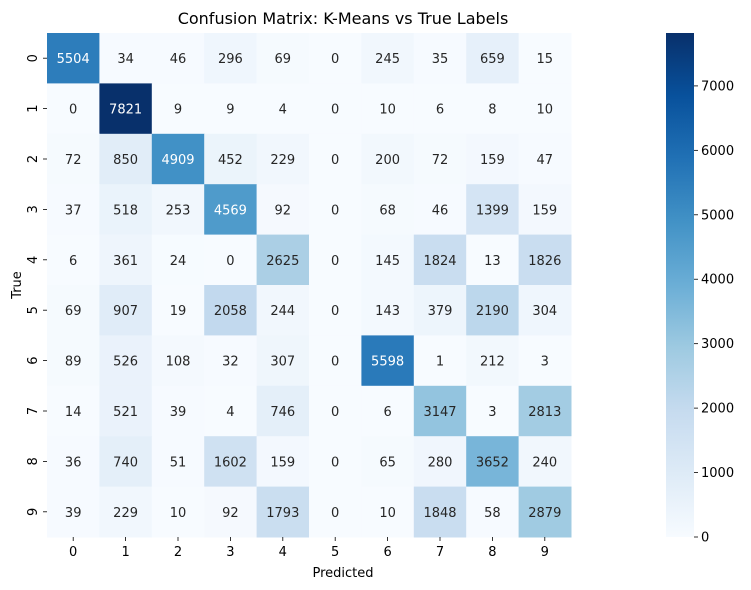 The image size is (751, 590). What do you see at coordinates (335, 552) in the screenshot?
I see `x-tick-label: 5` at bounding box center [335, 552].